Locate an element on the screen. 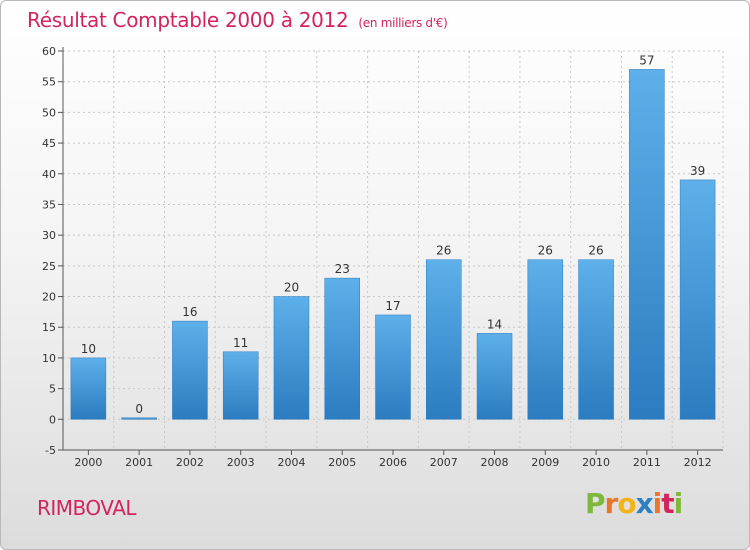 The width and height of the screenshot is (750, 550). x-tick-label: 2006 is located at coordinates (393, 462).